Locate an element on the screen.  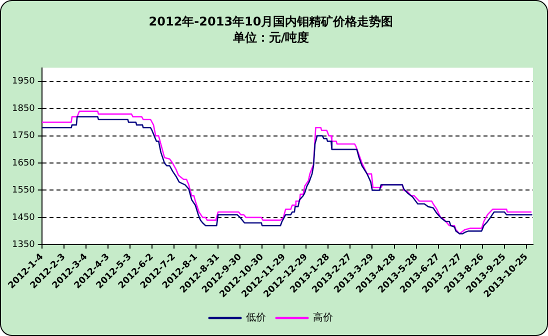
y-tick-label: 1450 is located at coordinates (24, 217).